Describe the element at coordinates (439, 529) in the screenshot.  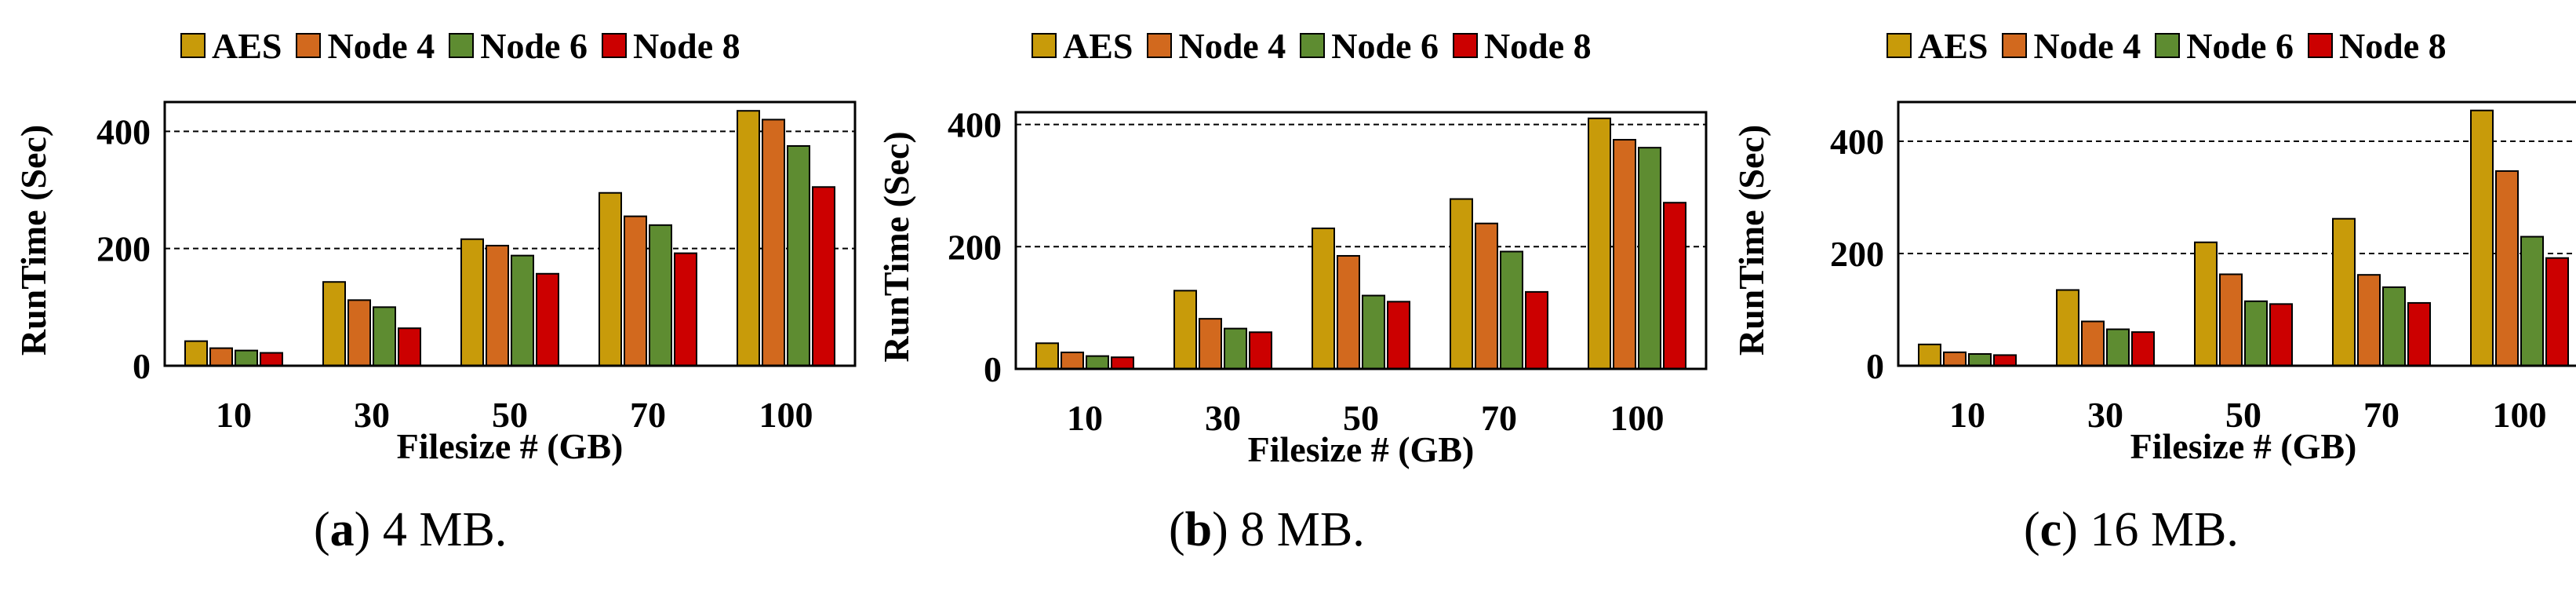
I see `caption-text: 4 MB.` at that location.